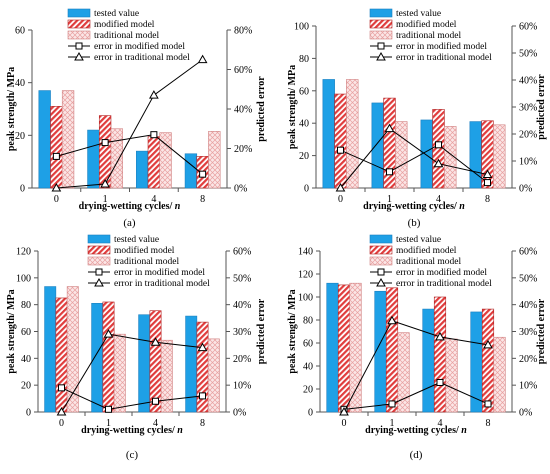  What do you see at coordinates (292, 331) in the screenshot?
I see `y-axis-title: peak strength/ MPa` at bounding box center [292, 331].